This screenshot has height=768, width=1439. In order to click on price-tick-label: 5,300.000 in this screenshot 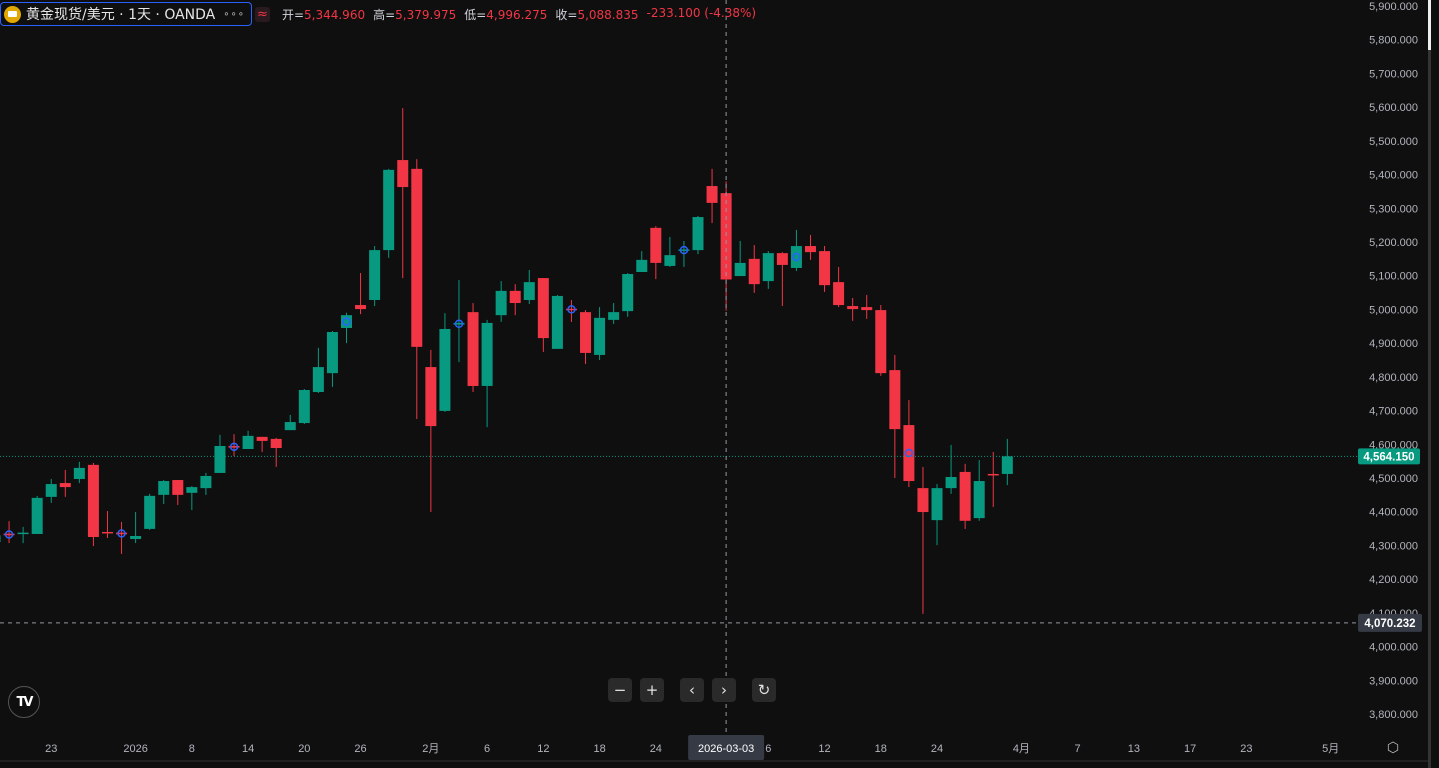, I will do `click(1393, 209)`.